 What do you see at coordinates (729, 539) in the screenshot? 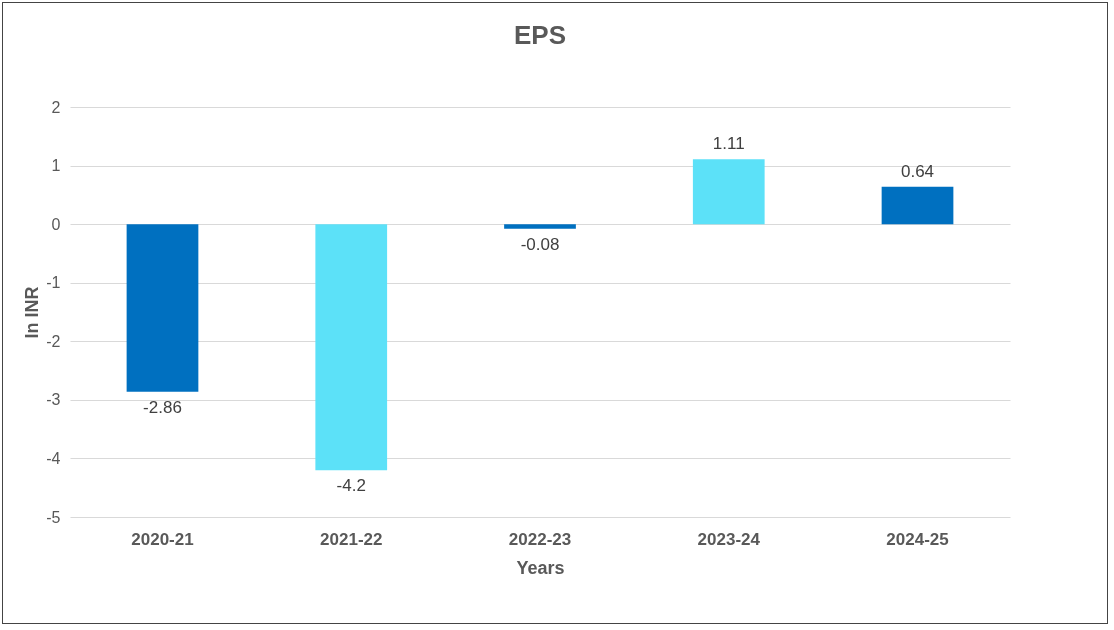
I see `x-tick-label: 2023-24` at bounding box center [729, 539].